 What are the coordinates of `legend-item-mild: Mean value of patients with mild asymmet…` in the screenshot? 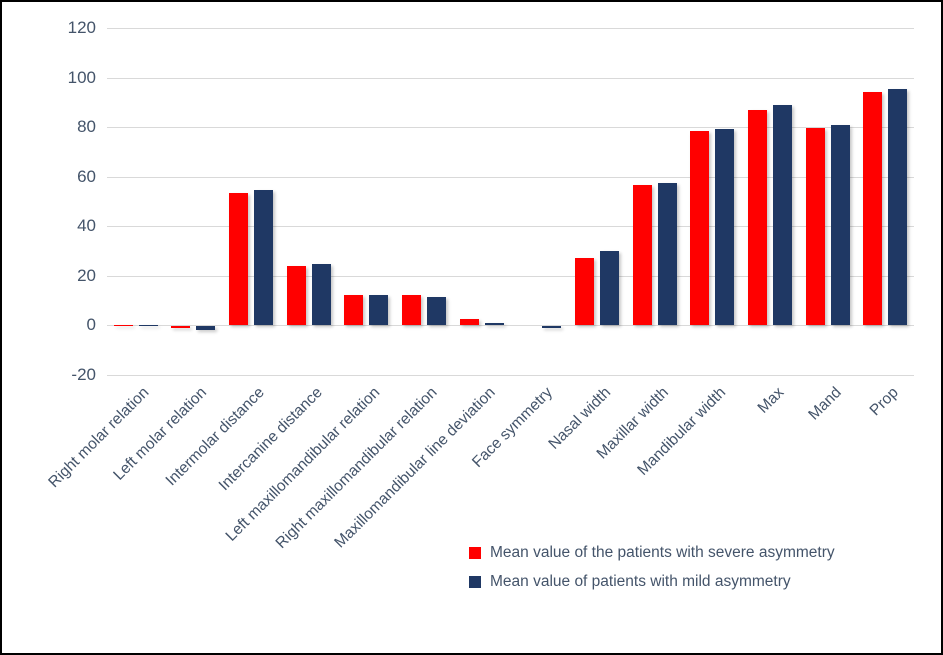 It's located at (652, 581).